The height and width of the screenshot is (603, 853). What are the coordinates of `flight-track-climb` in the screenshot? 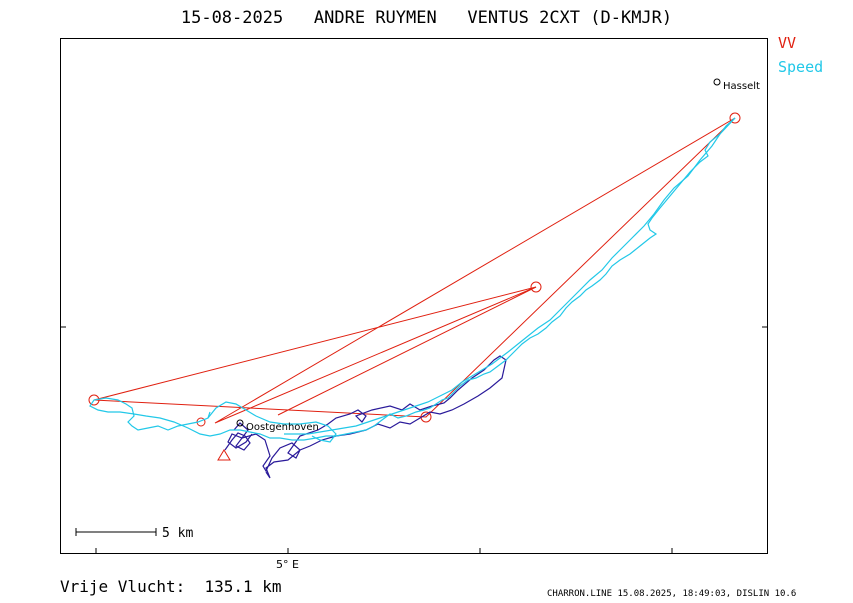 It's located at (365, 417).